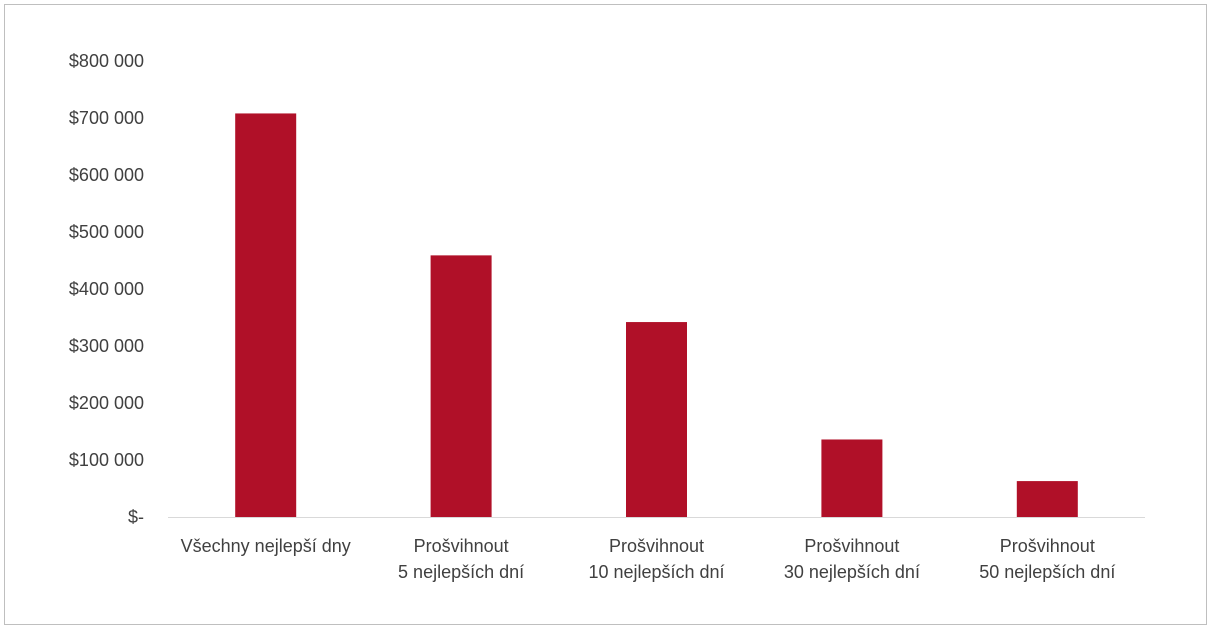 The image size is (1213, 631). I want to click on y-tick-label: $-, so click(136, 517).